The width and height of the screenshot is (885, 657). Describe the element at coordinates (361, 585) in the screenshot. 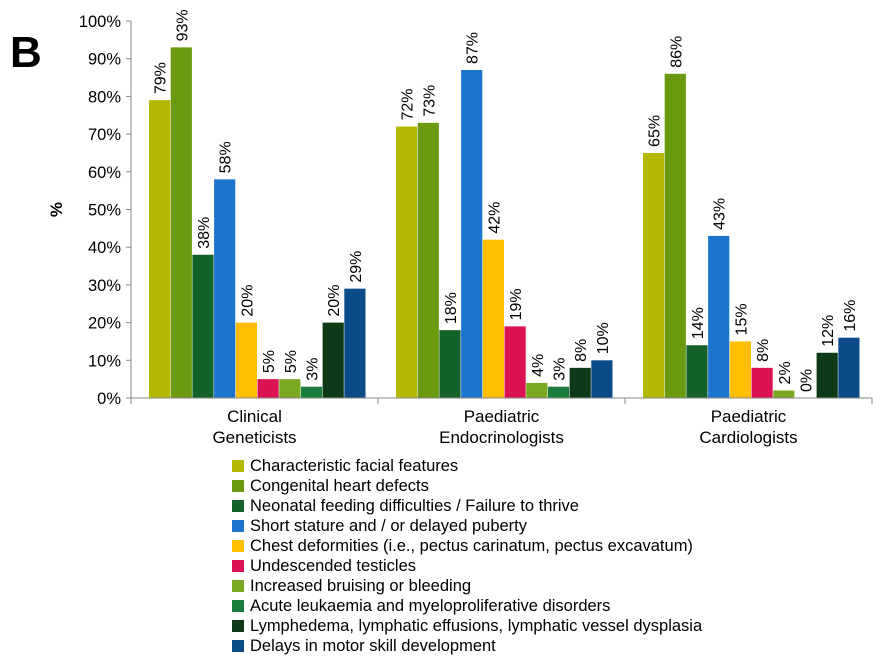

I see `legend-label: Increased bruising or bleeding` at that location.